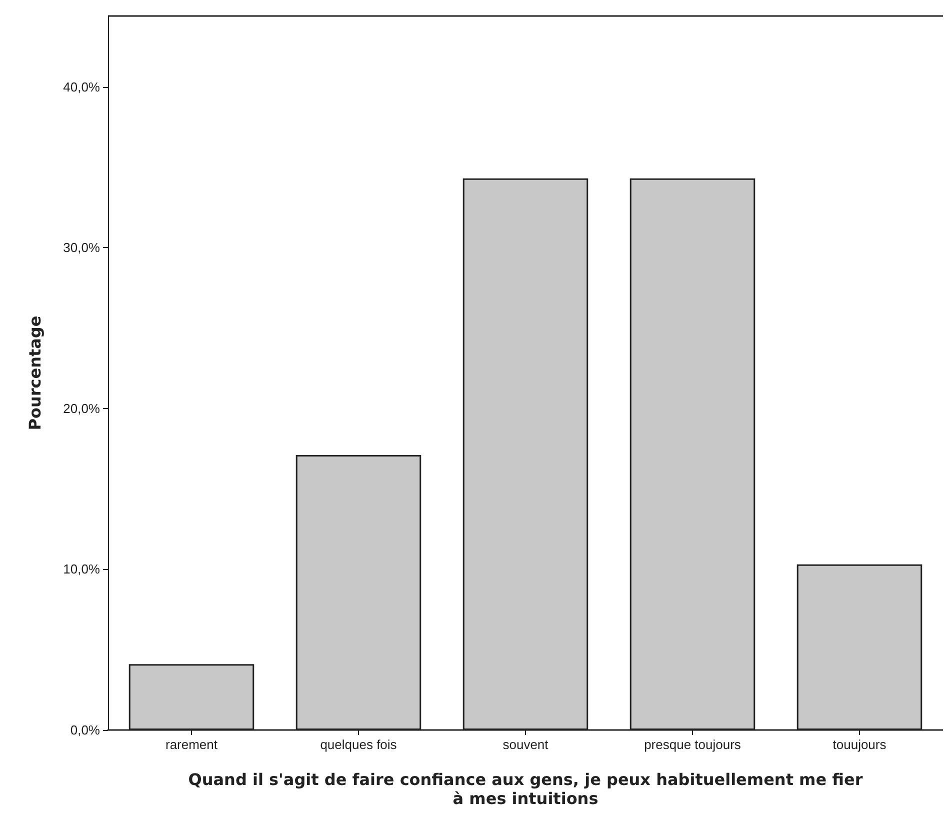  I want to click on x-tick-label: souvent, so click(525, 744).